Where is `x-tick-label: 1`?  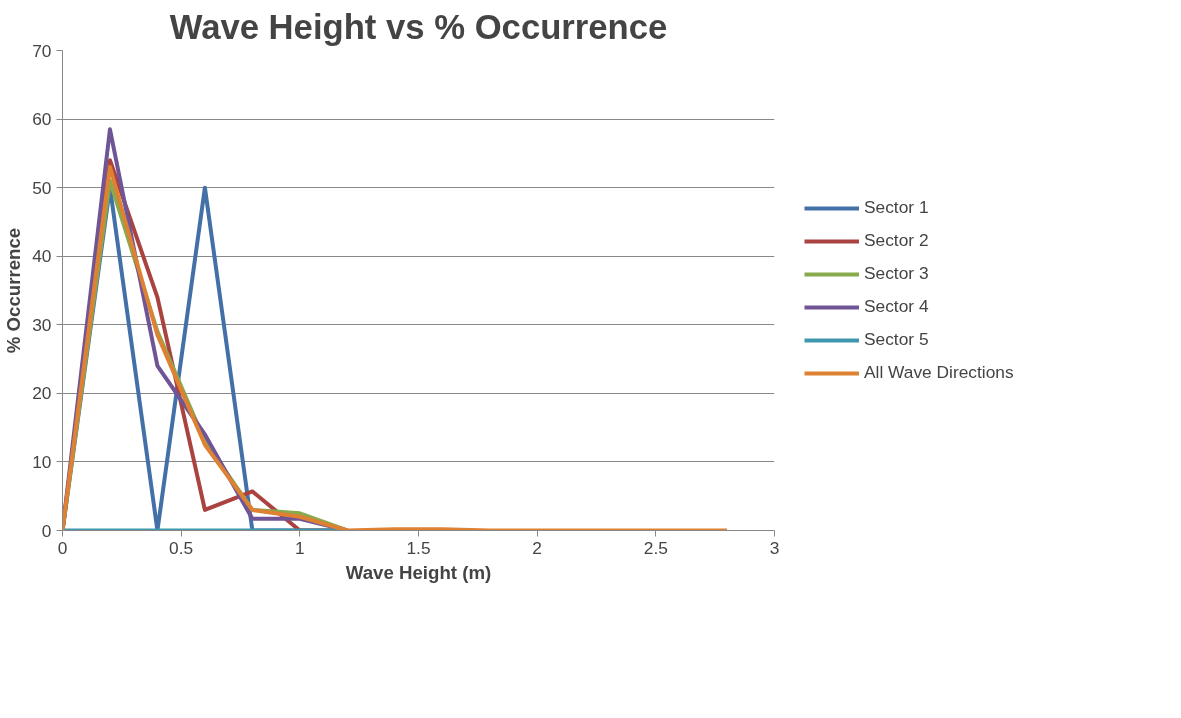 x-tick-label: 1 is located at coordinates (300, 547).